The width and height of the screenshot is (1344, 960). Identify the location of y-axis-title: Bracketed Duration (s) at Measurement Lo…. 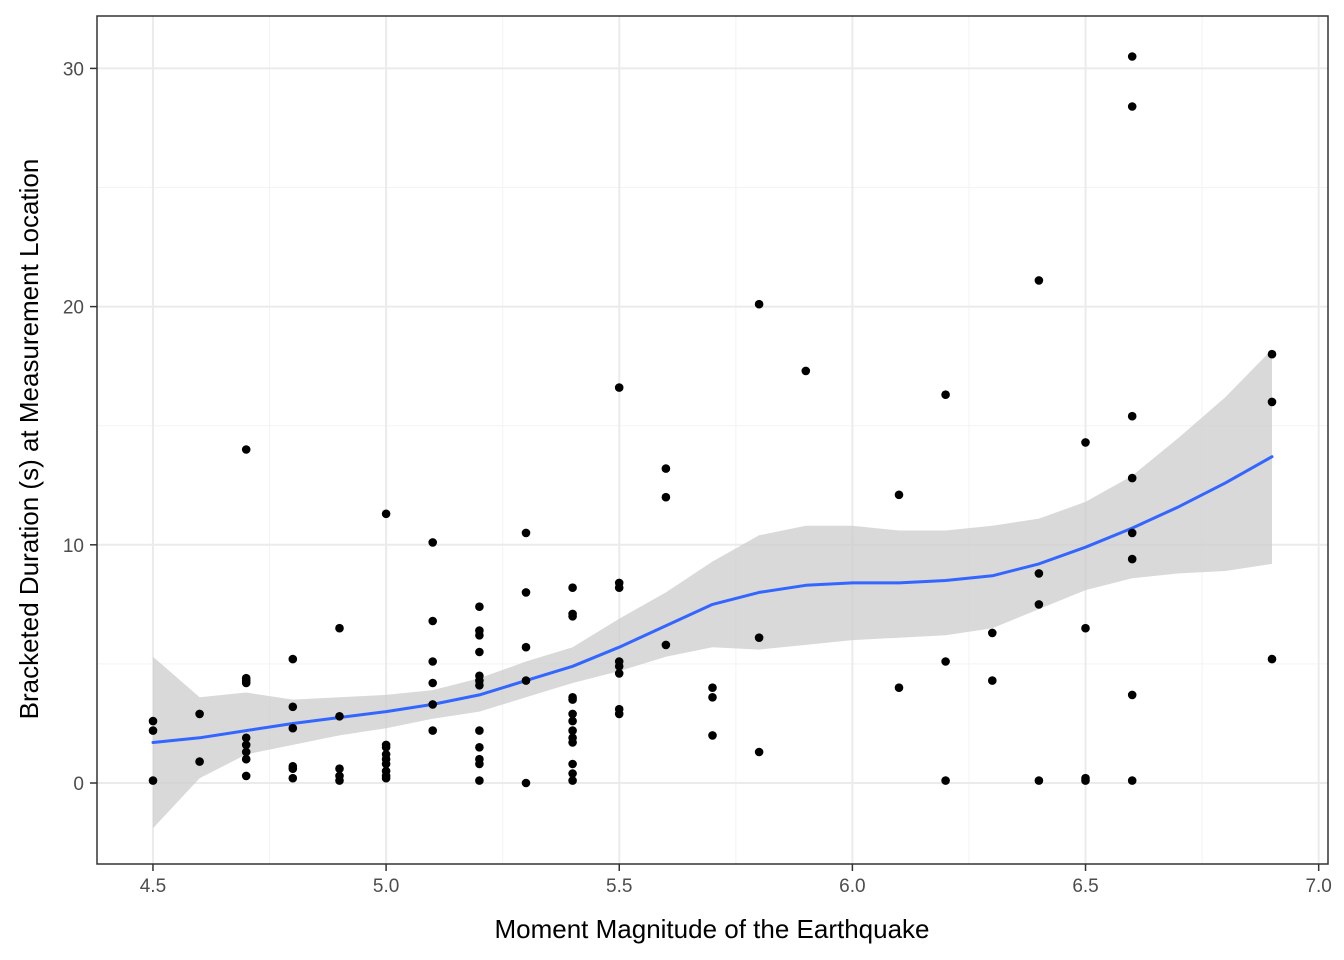
(29, 439).